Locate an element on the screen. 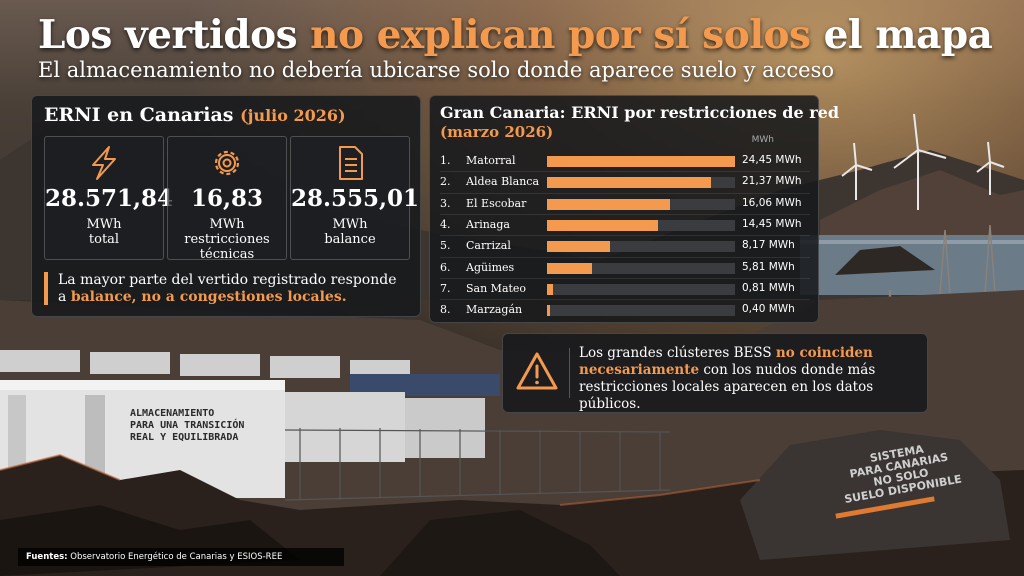  chart-row: 5. Carrizal 8,17 MWh is located at coordinates (625, 246).